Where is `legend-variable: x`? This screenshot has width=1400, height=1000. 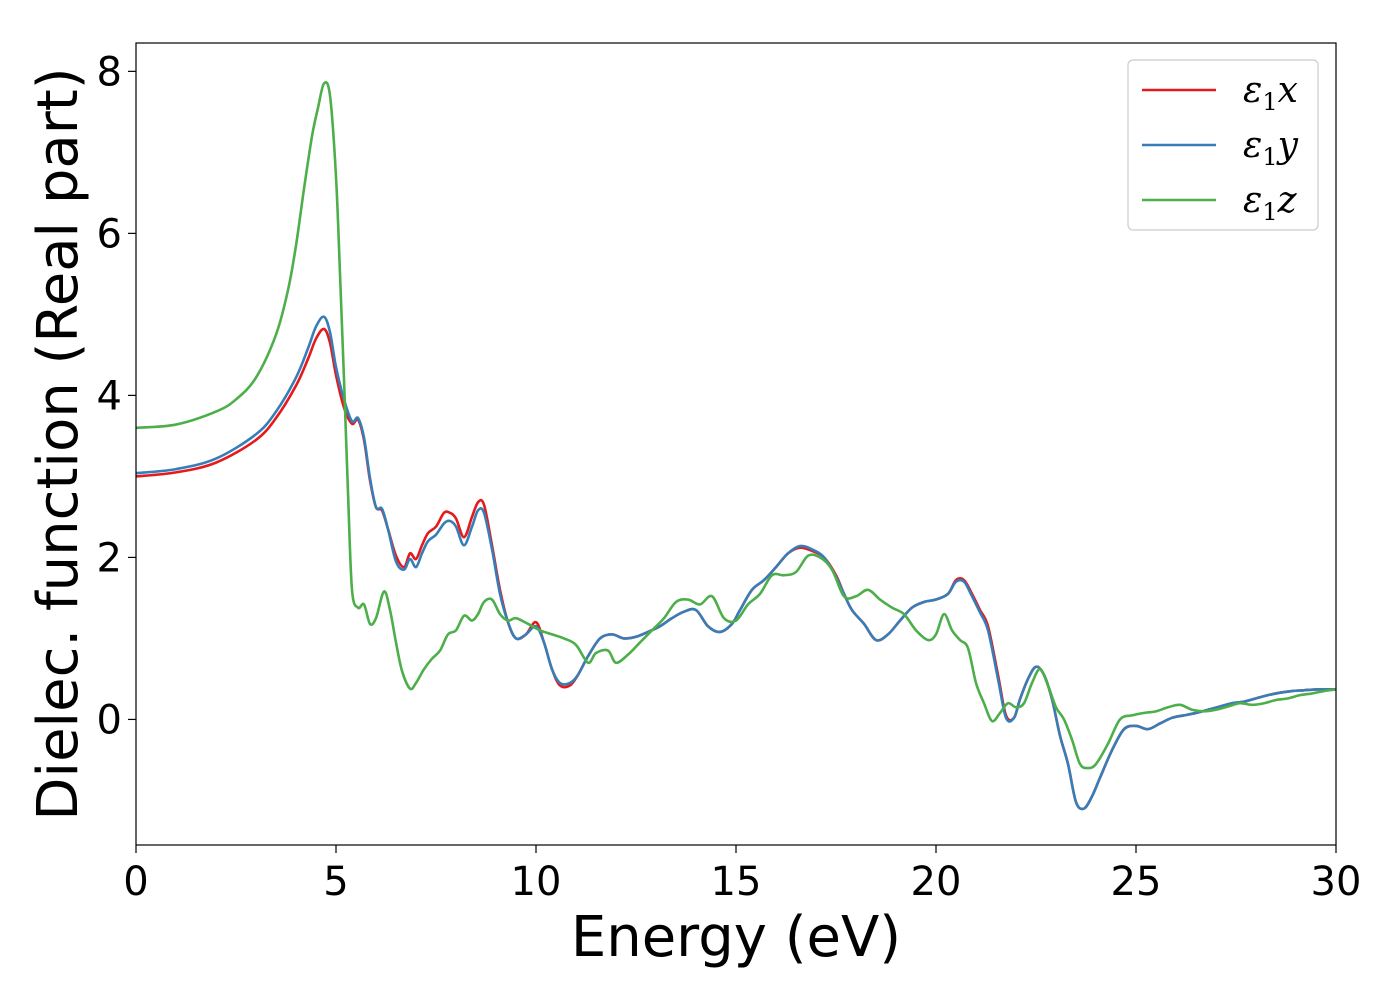
legend-variable: x is located at coordinates (1288, 90).